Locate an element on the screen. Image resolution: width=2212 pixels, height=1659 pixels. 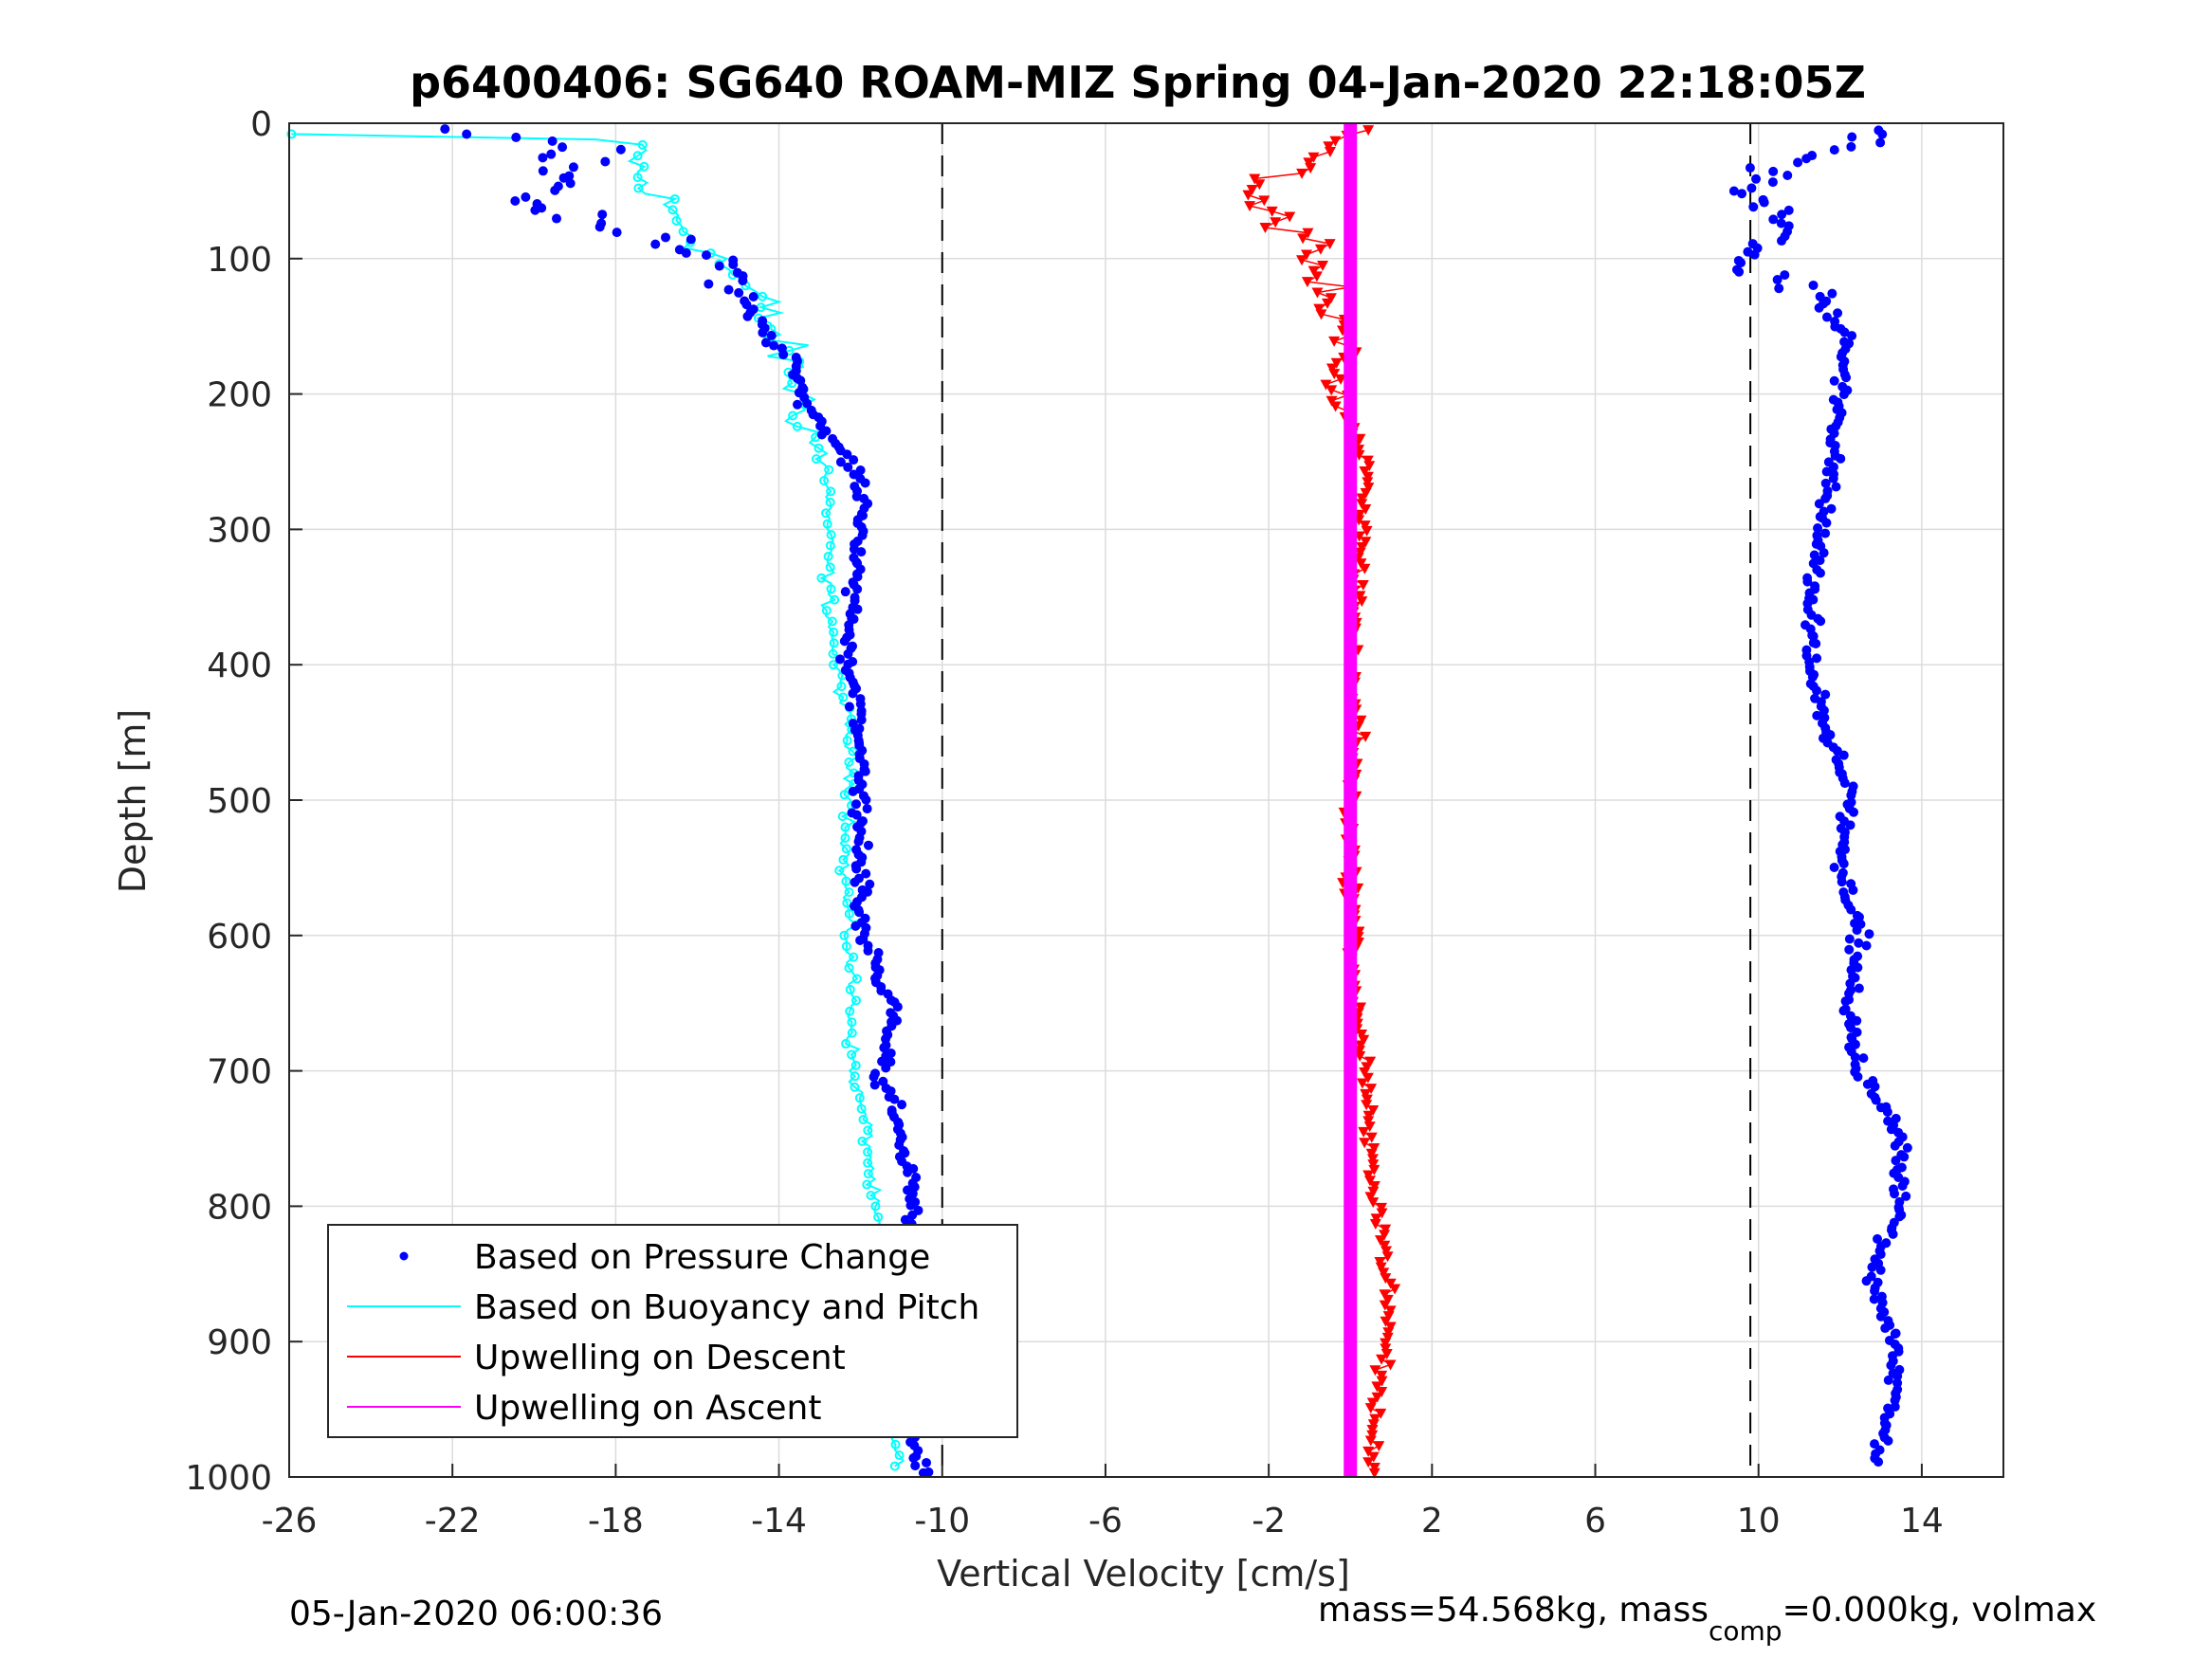
x-tick-label: -2 is located at coordinates (1269, 1521).